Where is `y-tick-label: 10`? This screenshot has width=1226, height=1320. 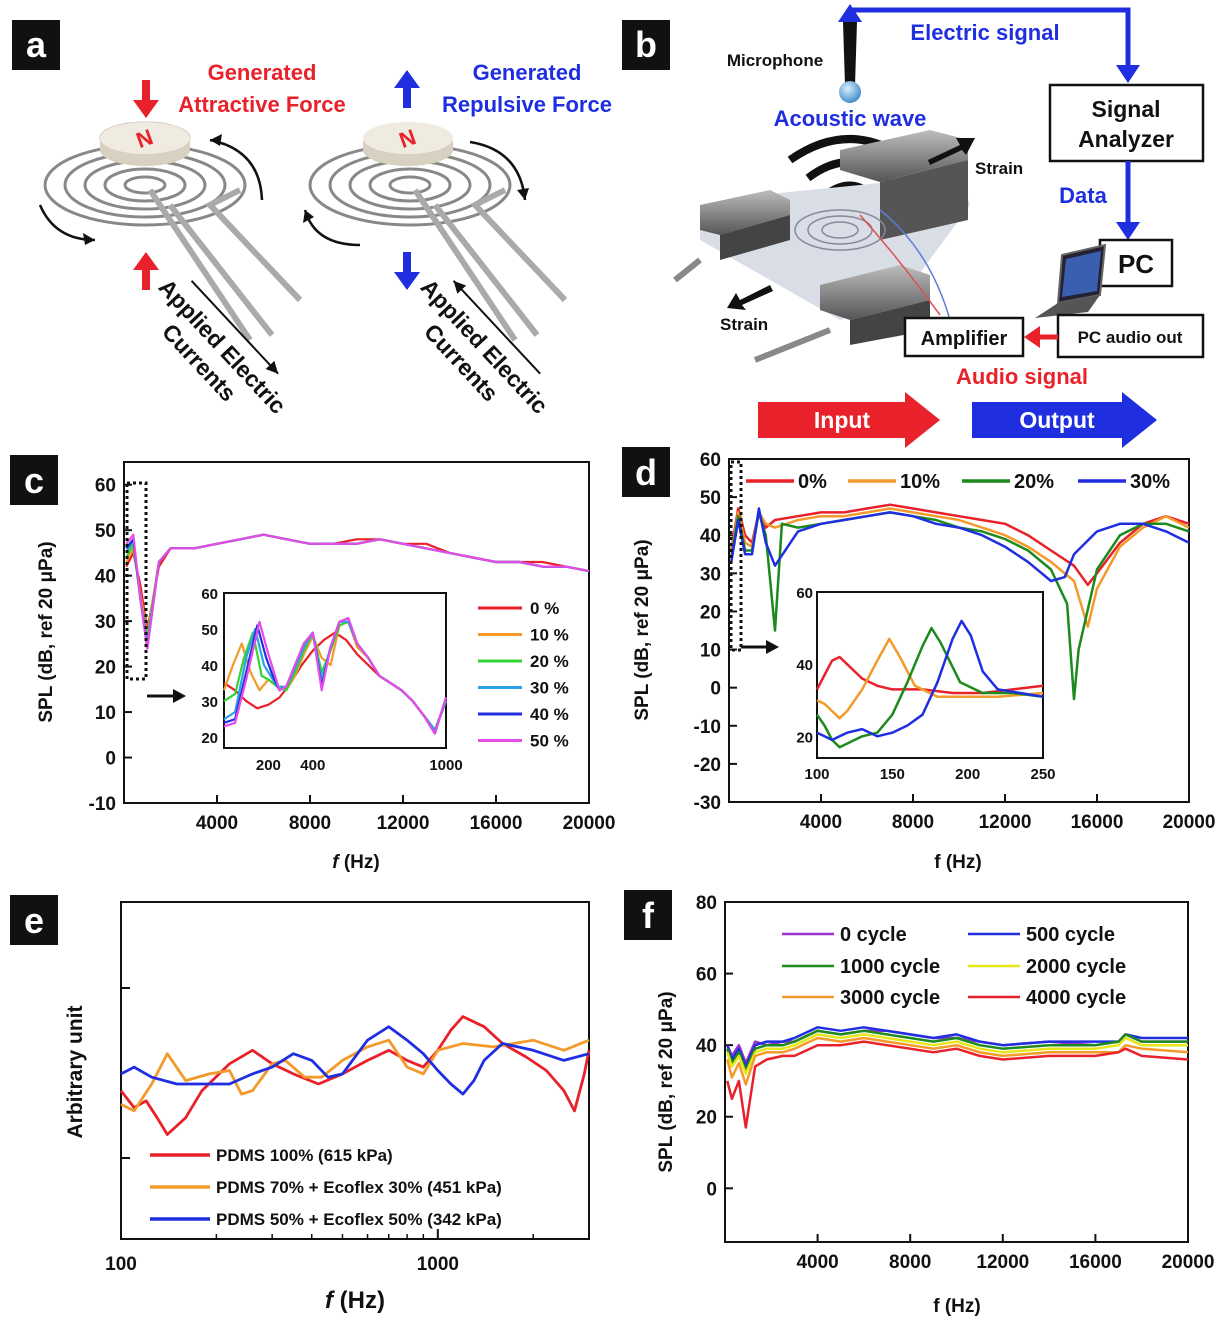 y-tick-label: 10 is located at coordinates (105, 713).